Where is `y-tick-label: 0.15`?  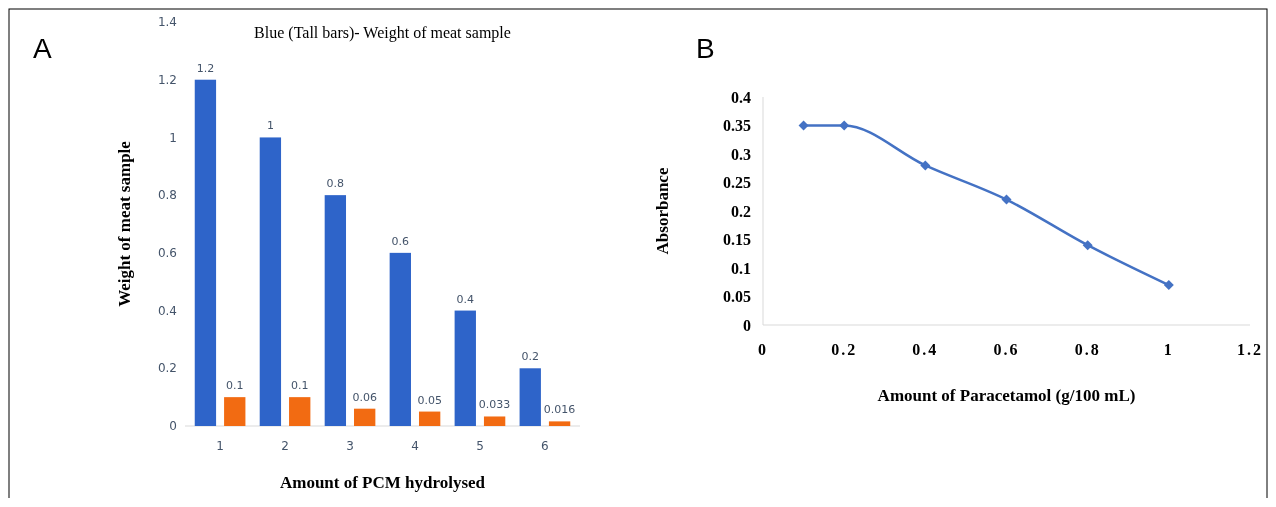 y-tick-label: 0.15 is located at coordinates (737, 240).